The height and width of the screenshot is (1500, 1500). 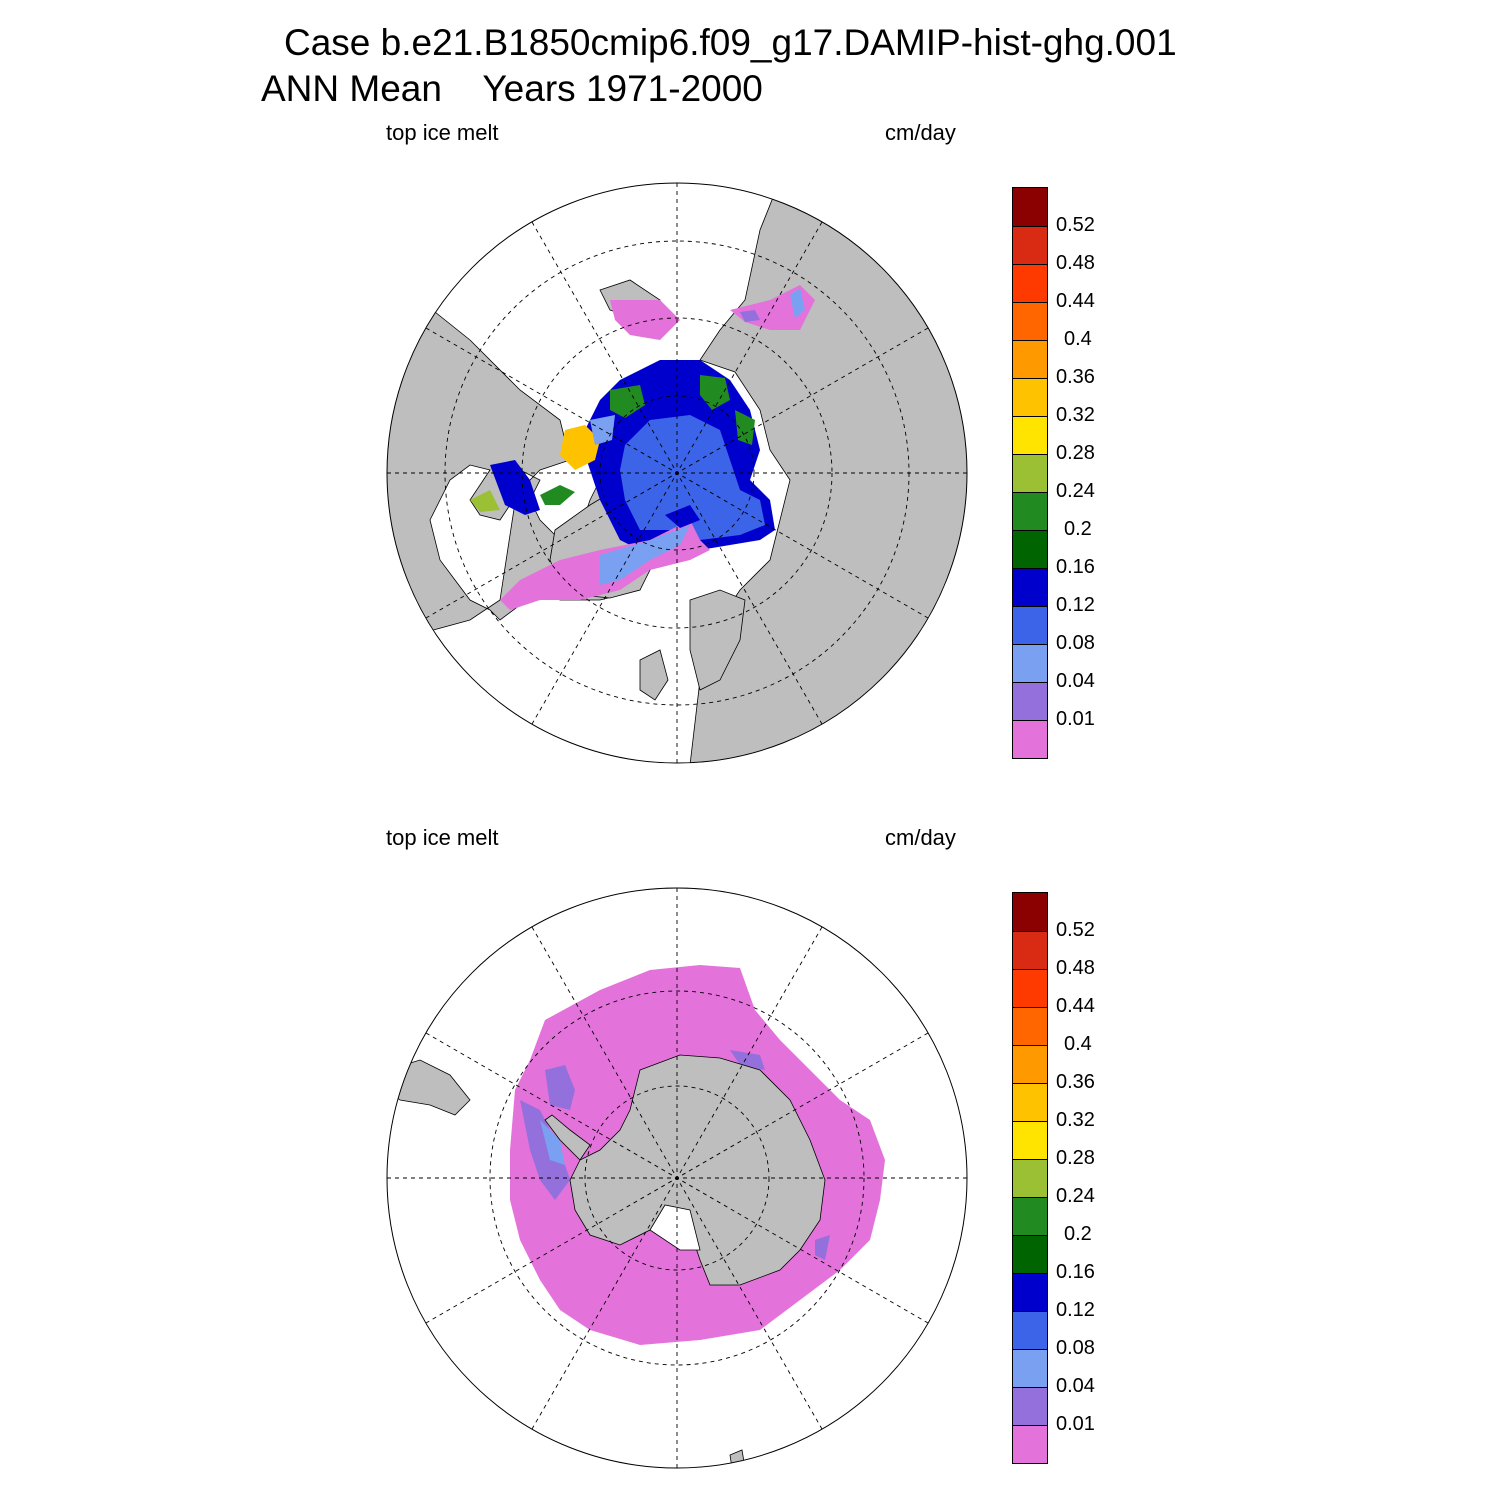 What do you see at coordinates (512, 88) in the screenshot?
I see `figure-title-period: ANN Mean Years 1971-2000` at bounding box center [512, 88].